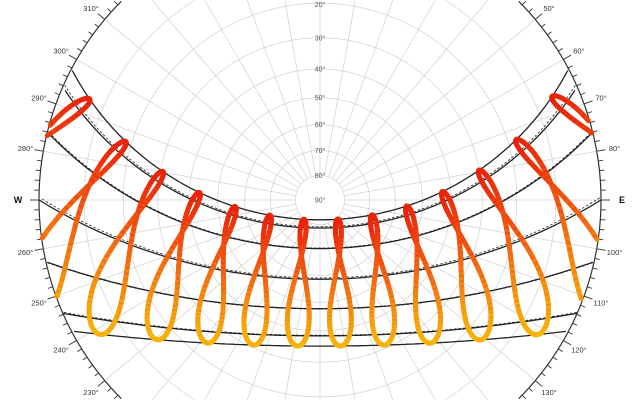 This screenshot has width=640, height=400. I want to click on azimuth-label: 50°, so click(548, 8).